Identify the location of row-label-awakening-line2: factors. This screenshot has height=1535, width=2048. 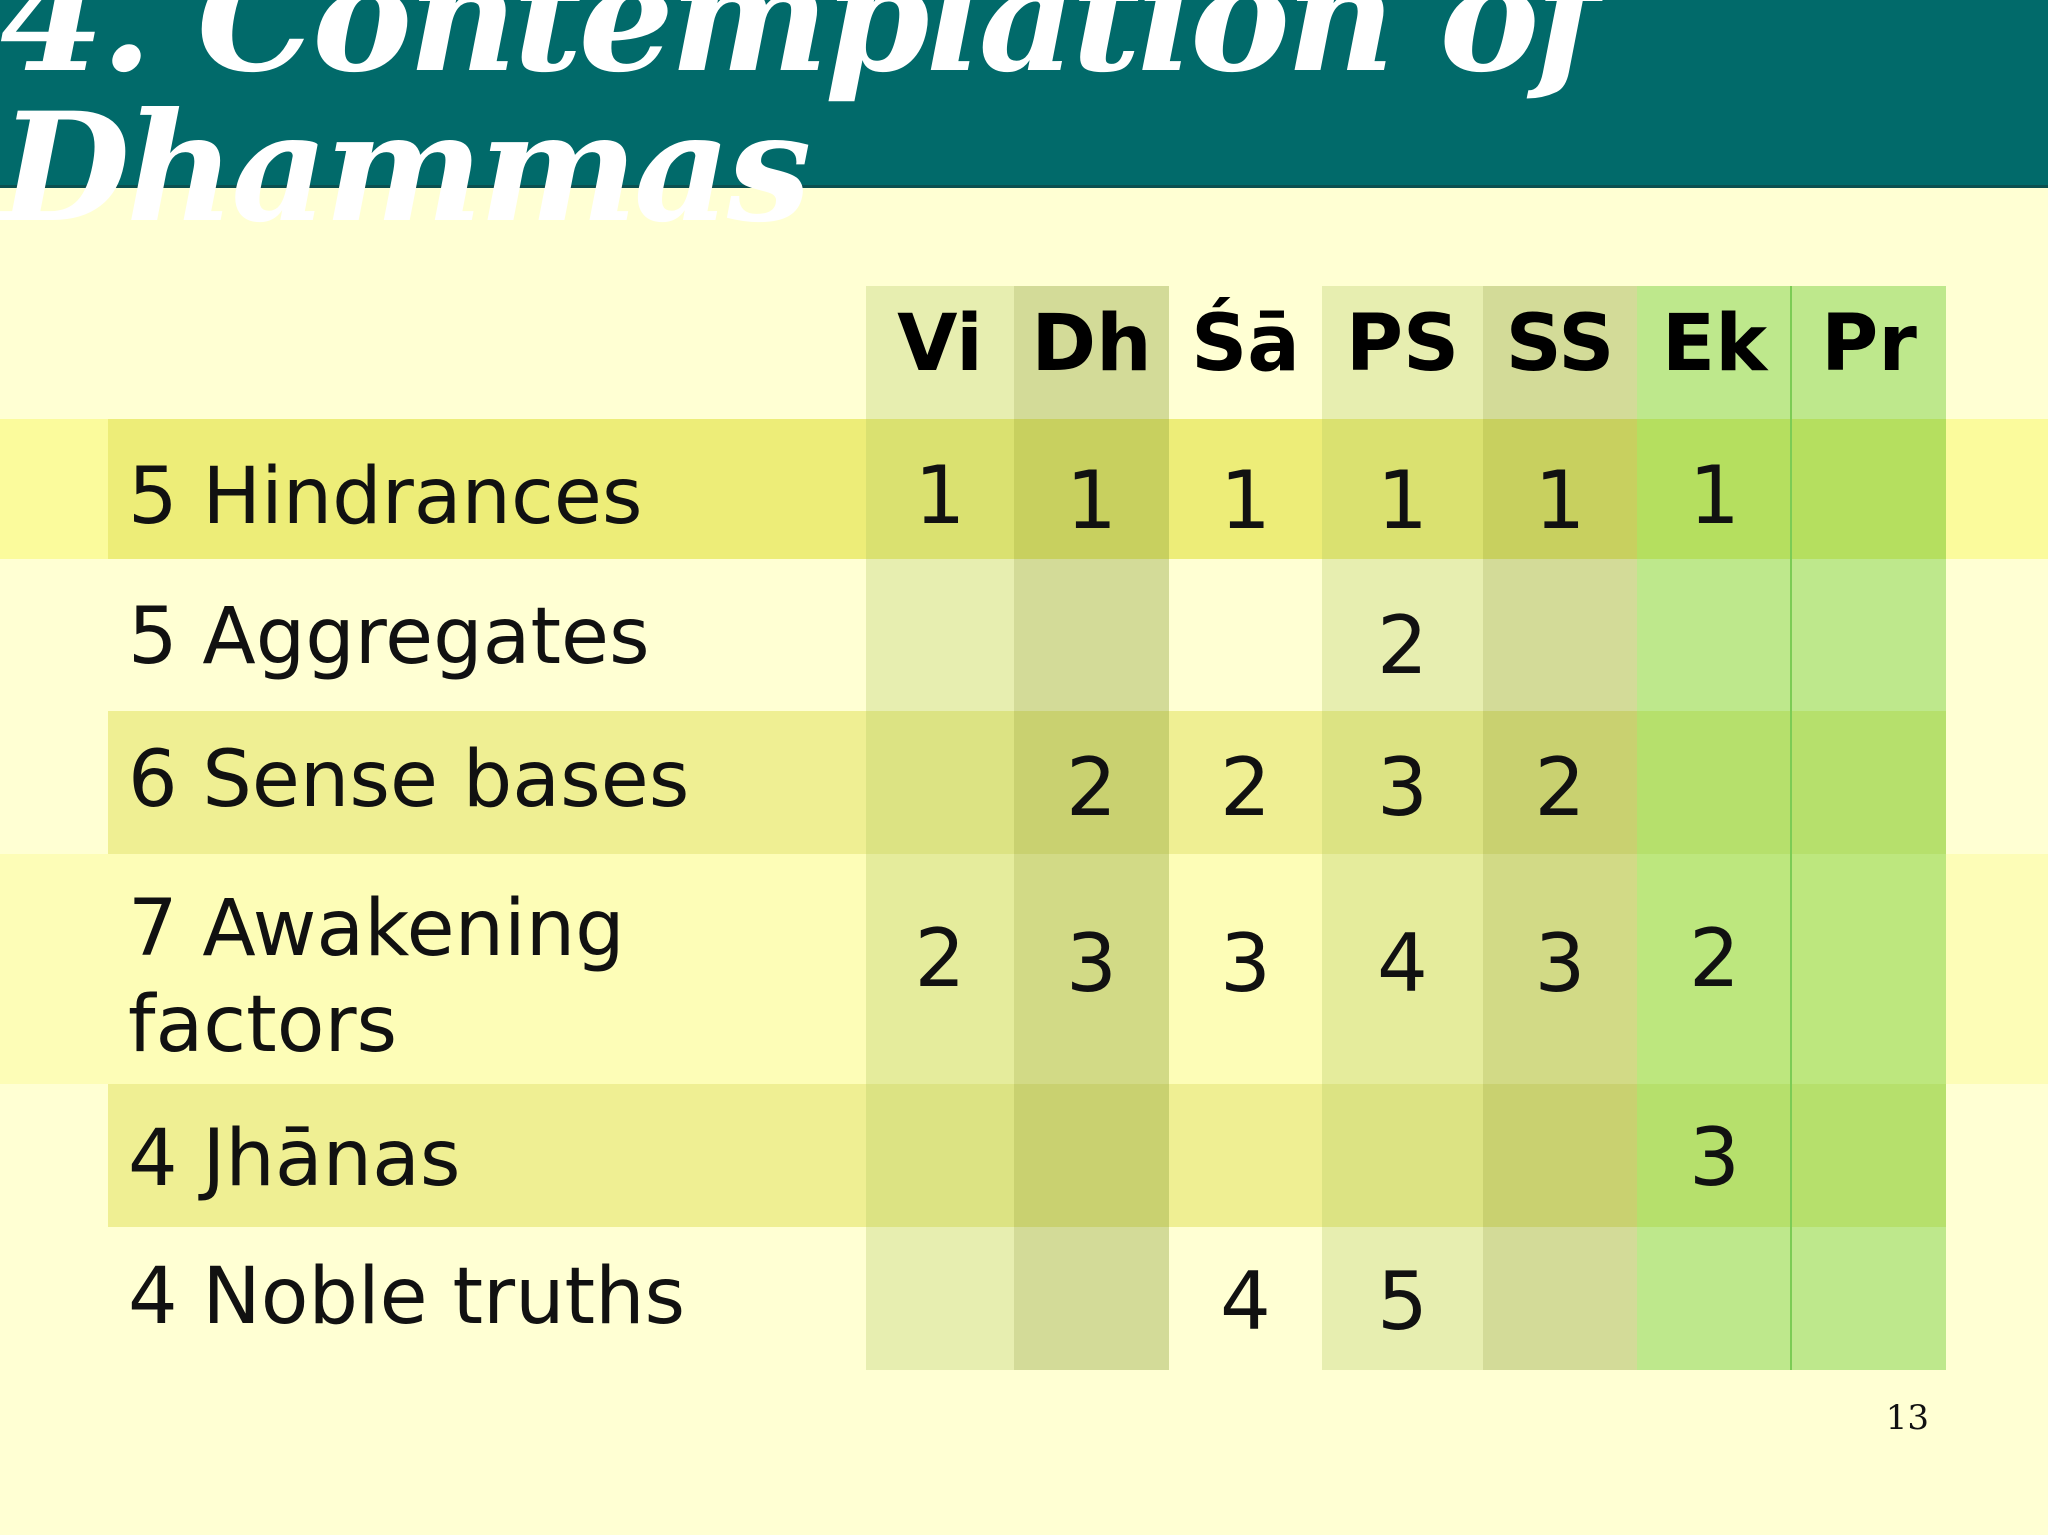
(263, 1025).